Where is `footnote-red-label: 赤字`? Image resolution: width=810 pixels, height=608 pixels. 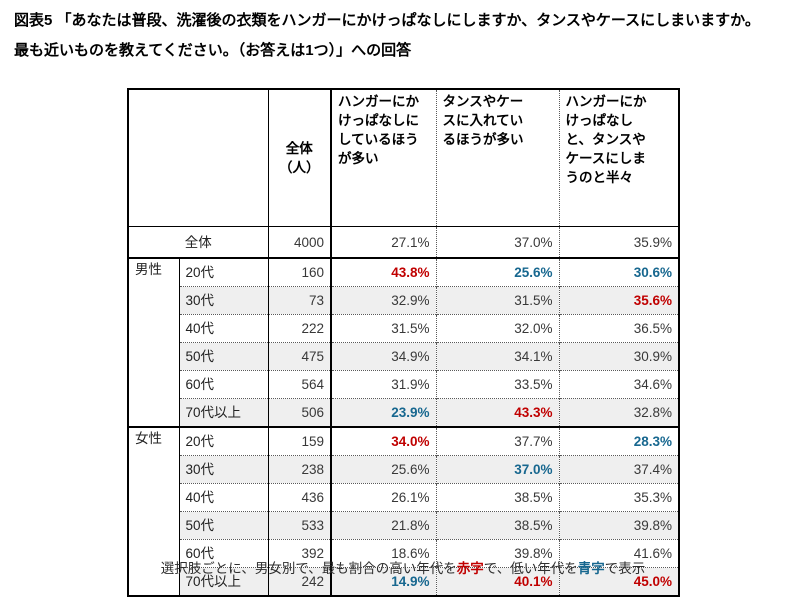 footnote-red-label: 赤字 is located at coordinates (470, 568).